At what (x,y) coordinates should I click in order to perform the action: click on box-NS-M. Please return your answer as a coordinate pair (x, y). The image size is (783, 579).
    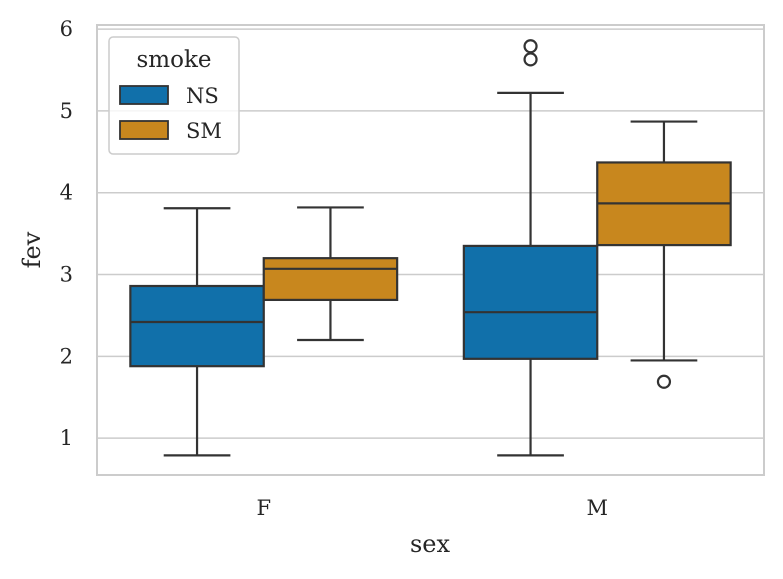
    Looking at the image, I should click on (530, 248).